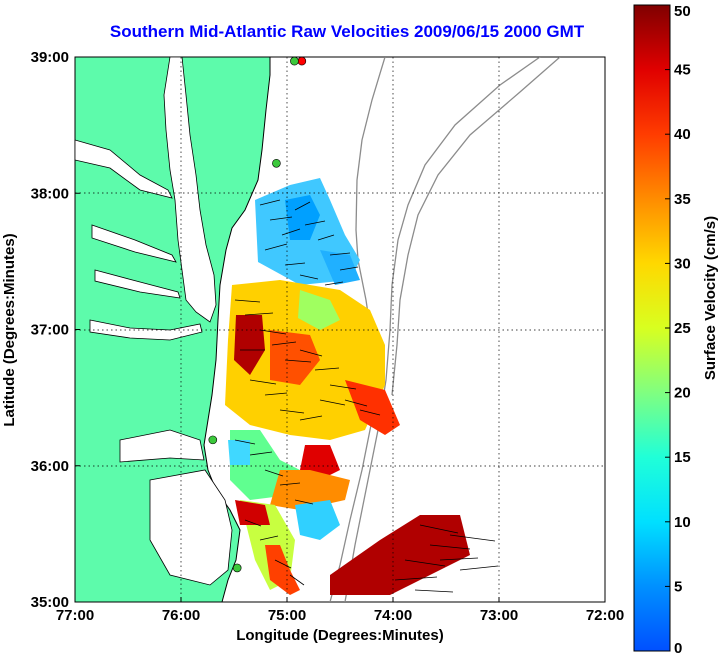  I want to click on longitude-tick-label: 74:00, so click(393, 615).